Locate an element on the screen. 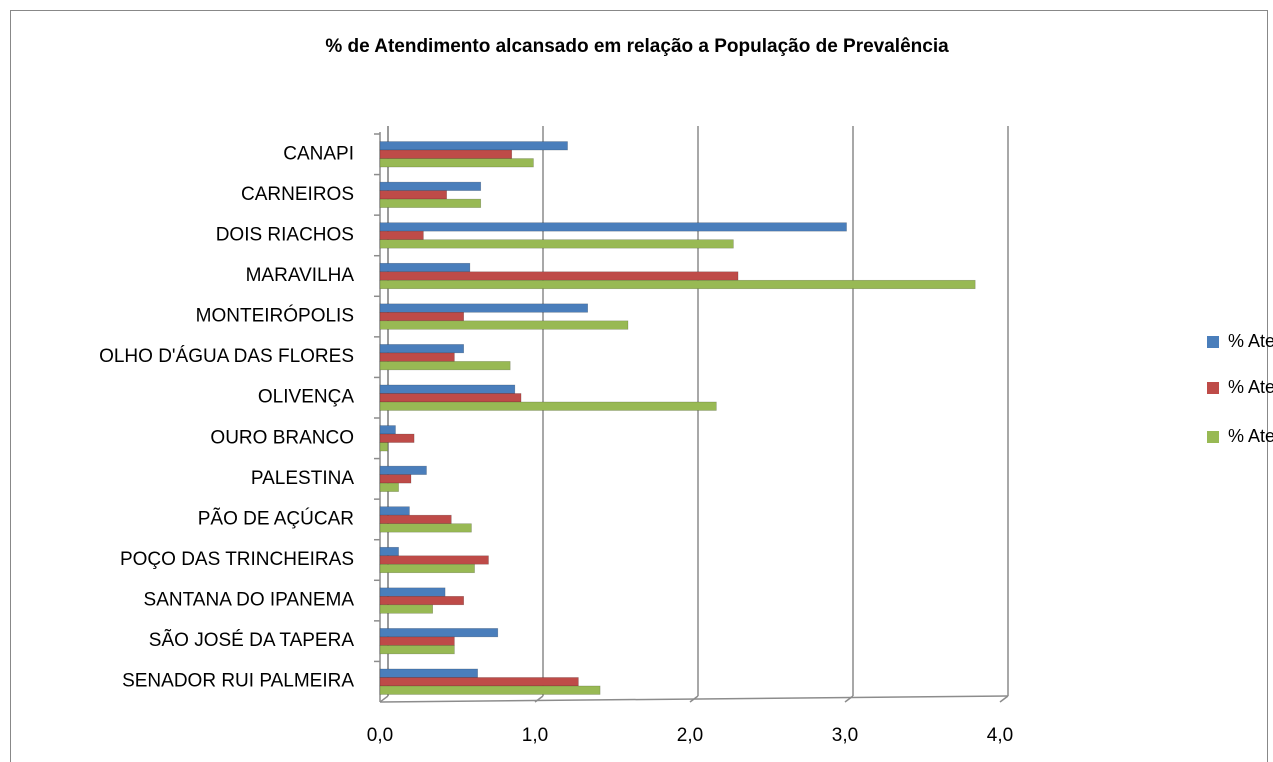  y-tick-label: OLIVENÇA is located at coordinates (306, 397).